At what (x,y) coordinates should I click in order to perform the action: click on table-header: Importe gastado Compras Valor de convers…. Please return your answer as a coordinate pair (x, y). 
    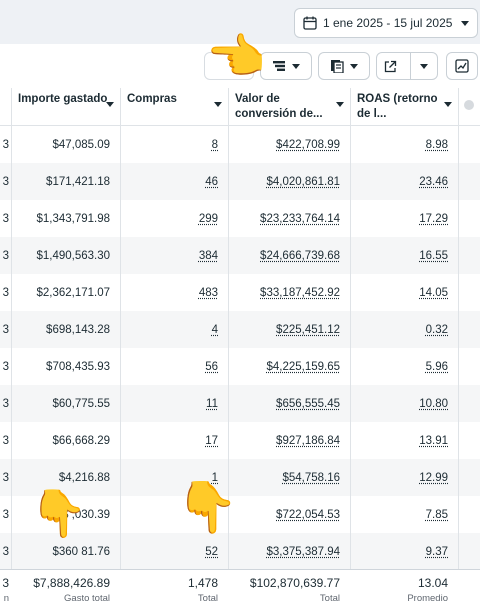
    Looking at the image, I should click on (240, 107).